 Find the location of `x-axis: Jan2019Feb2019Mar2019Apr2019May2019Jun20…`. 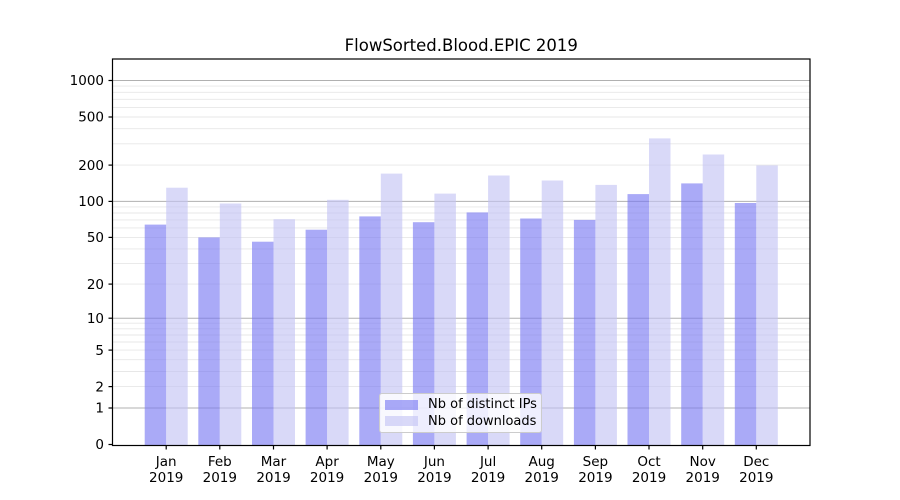

x-axis: Jan2019Feb2019Mar2019Apr2019May2019Jun20… is located at coordinates (461, 465).